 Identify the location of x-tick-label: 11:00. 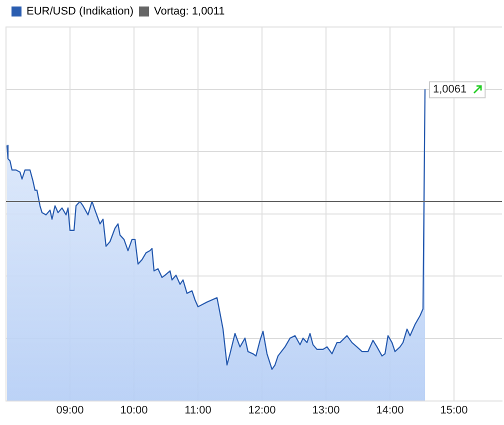
(198, 410).